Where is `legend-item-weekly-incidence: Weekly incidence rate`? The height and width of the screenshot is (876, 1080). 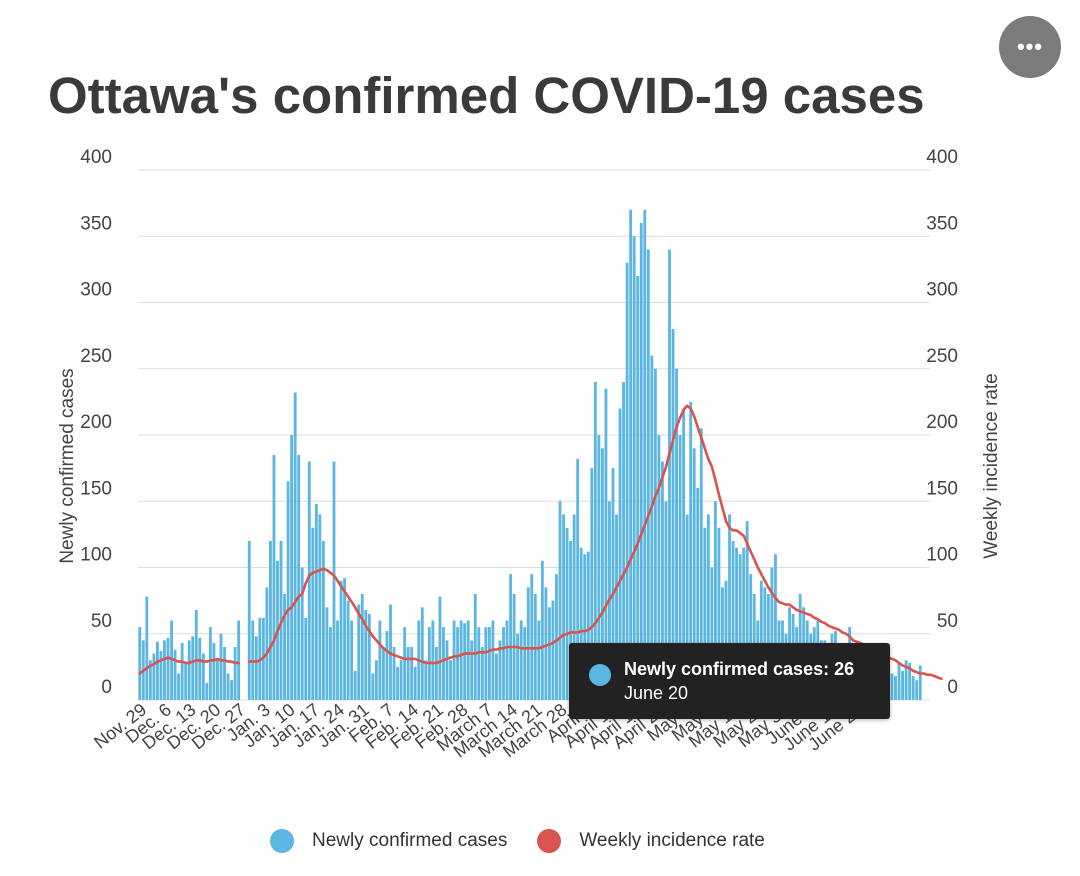
legend-item-weekly-incidence: Weekly incidence rate is located at coordinates (651, 841).